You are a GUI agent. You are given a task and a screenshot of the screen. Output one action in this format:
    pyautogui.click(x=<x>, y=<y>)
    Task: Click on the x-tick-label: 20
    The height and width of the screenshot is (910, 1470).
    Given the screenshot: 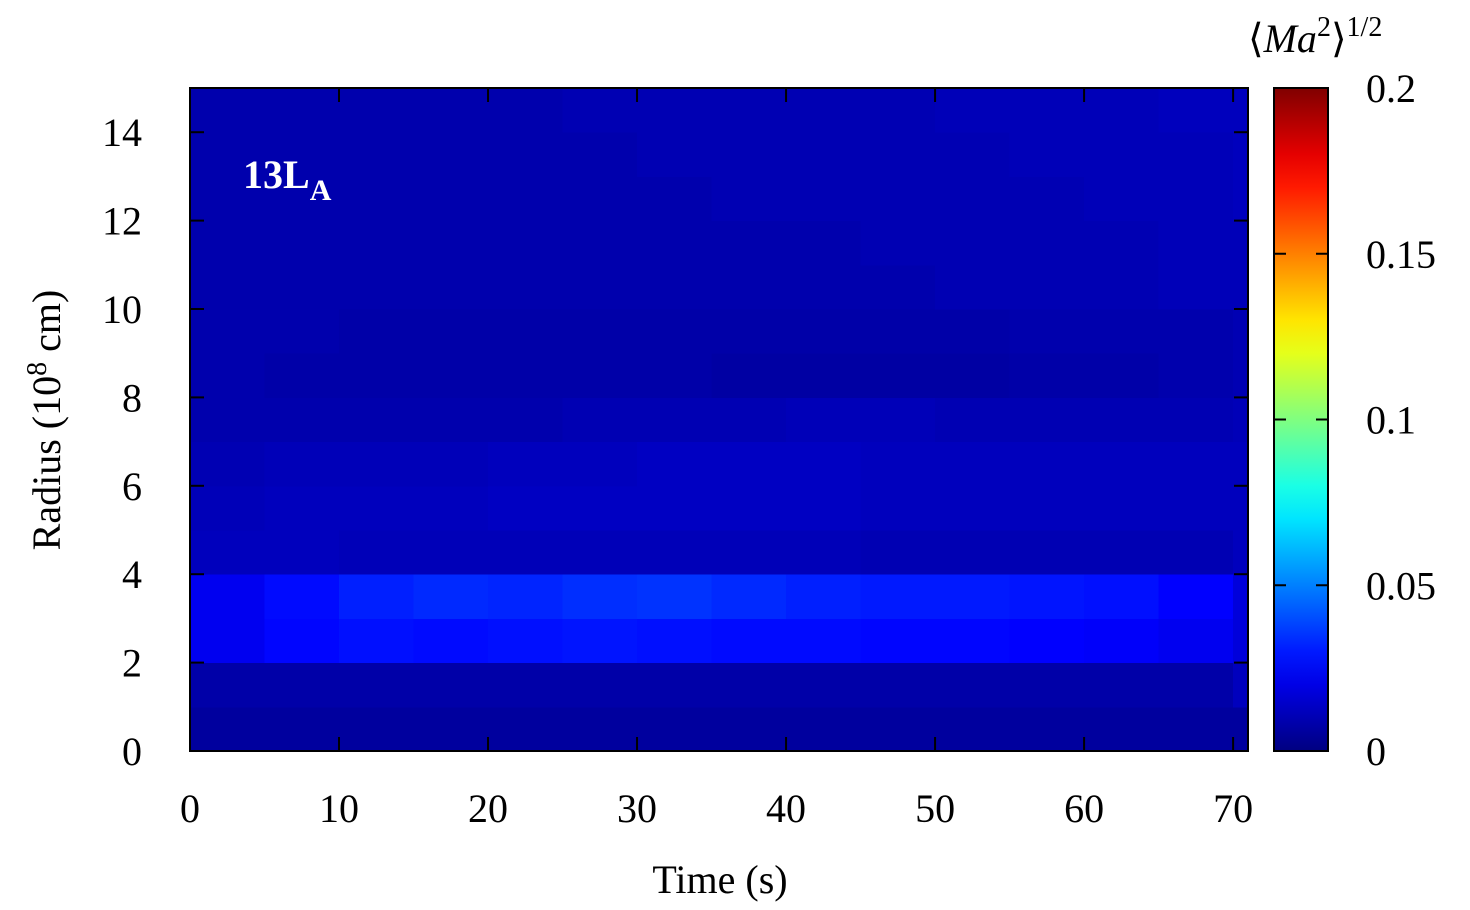 What is the action you would take?
    pyautogui.click(x=488, y=808)
    